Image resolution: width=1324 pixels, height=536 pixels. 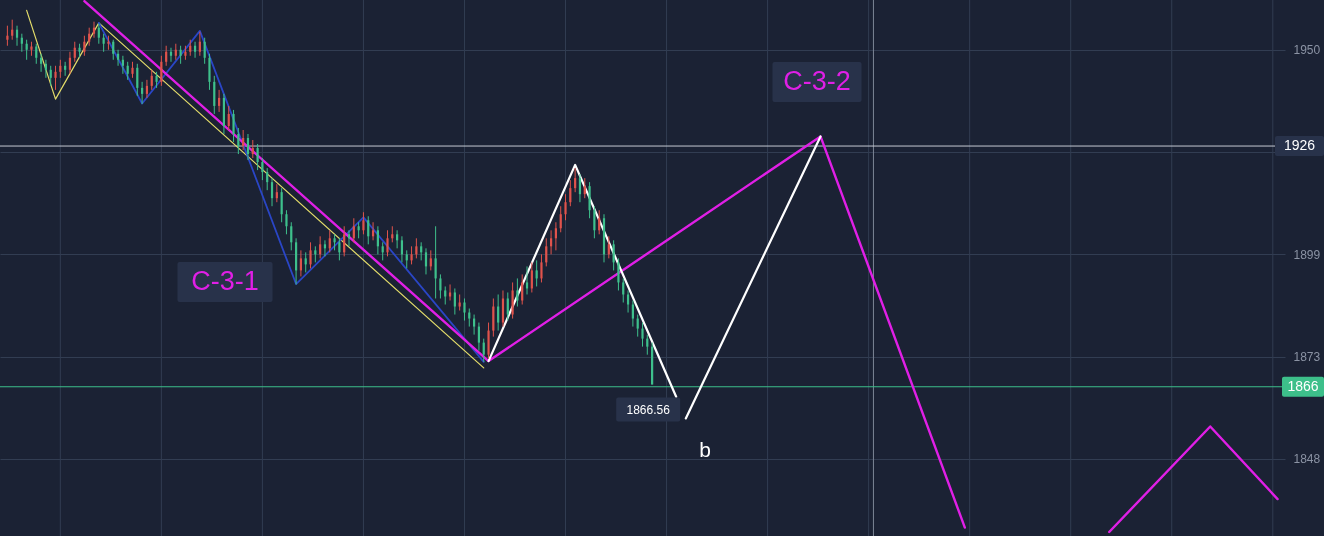 I want to click on ref-line-label: 1866, so click(x=1303, y=385).